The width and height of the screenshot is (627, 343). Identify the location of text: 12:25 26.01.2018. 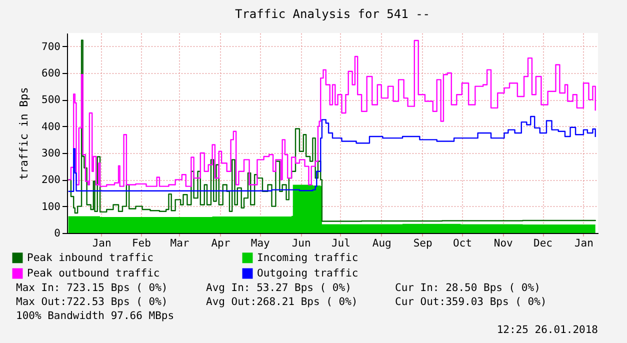
(547, 330).